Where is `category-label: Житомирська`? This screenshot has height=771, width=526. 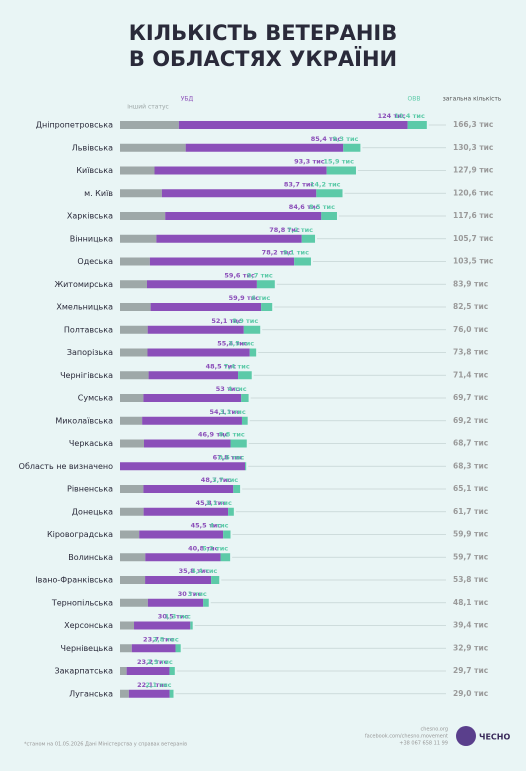 category-label: Житомирська is located at coordinates (83, 284).